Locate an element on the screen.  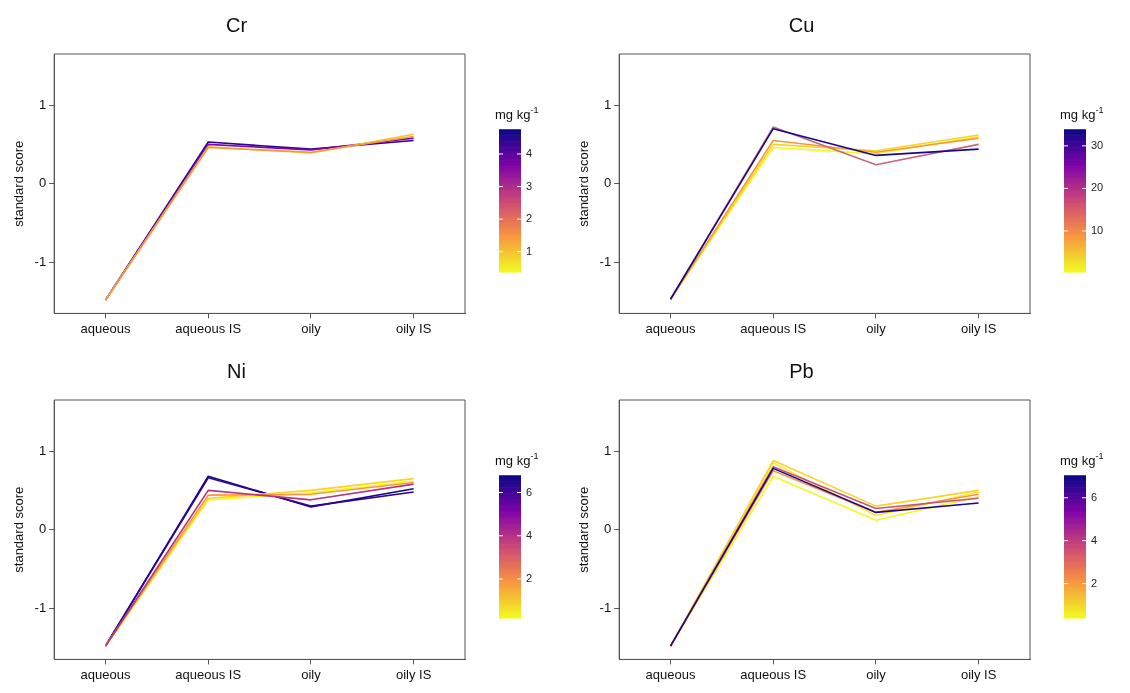
color-bar-label: 20 is located at coordinates (1097, 187).